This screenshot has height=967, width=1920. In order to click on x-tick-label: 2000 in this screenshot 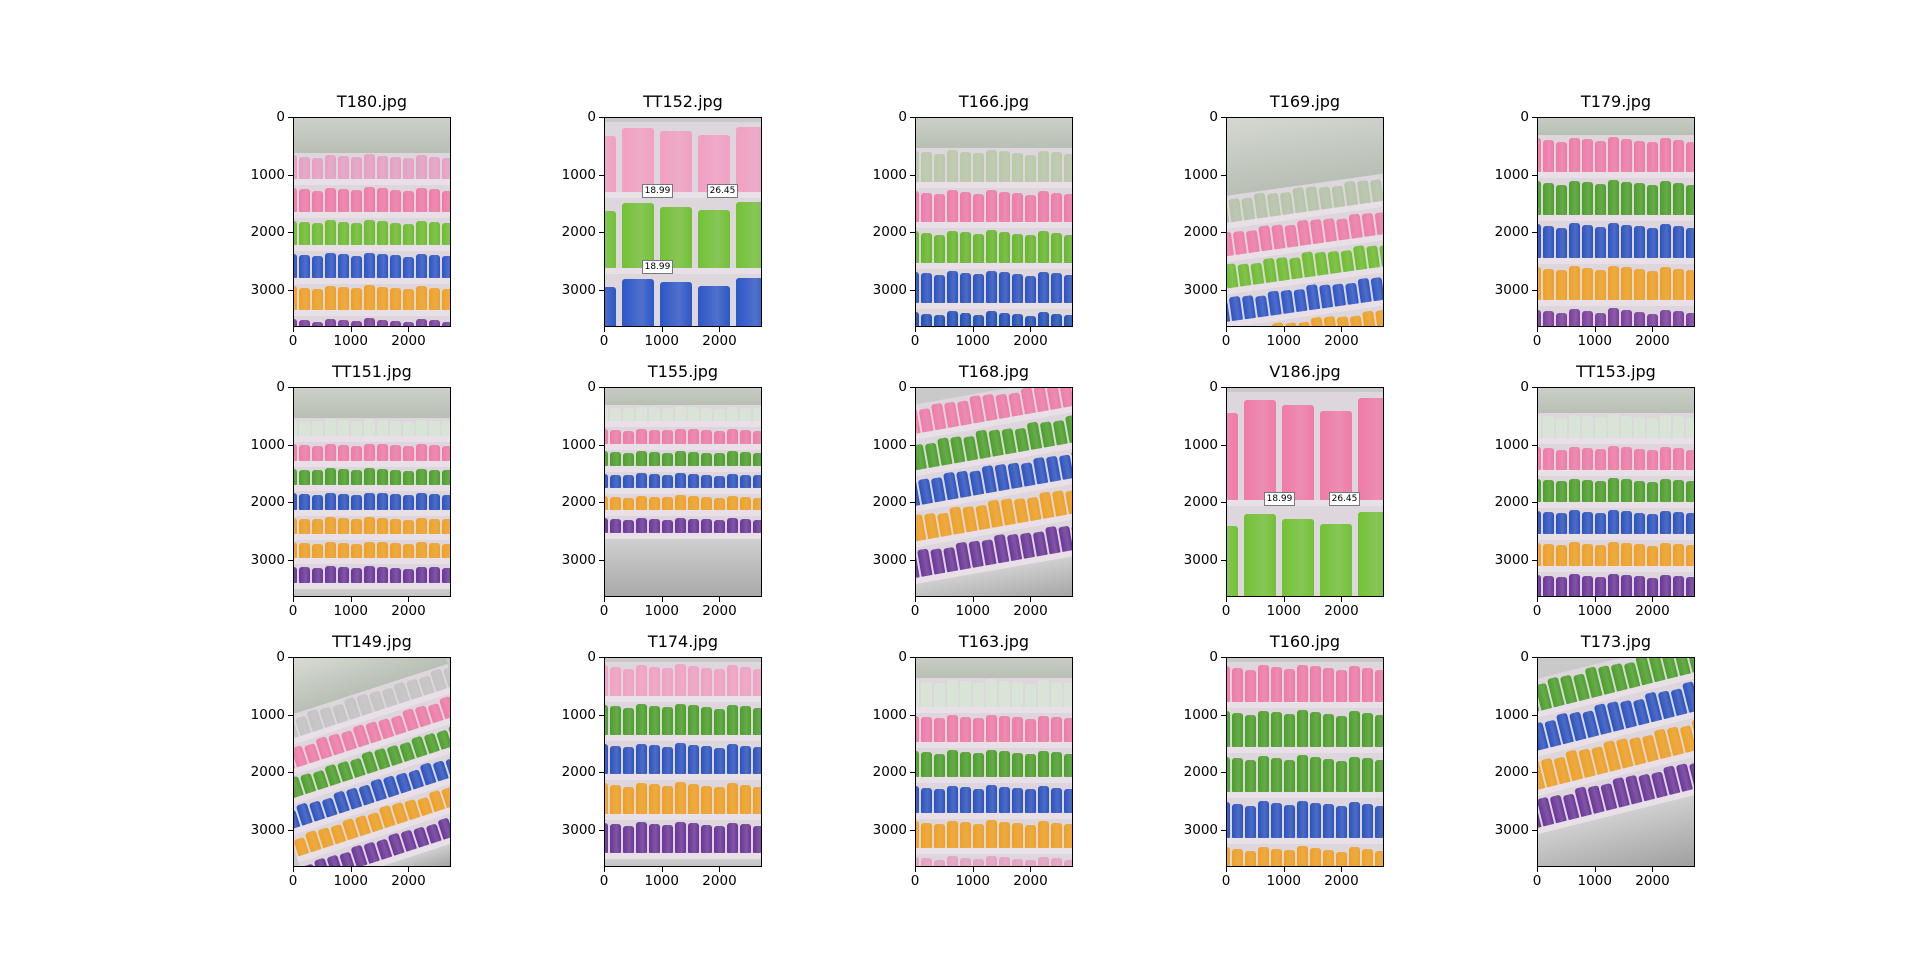, I will do `click(408, 611)`.